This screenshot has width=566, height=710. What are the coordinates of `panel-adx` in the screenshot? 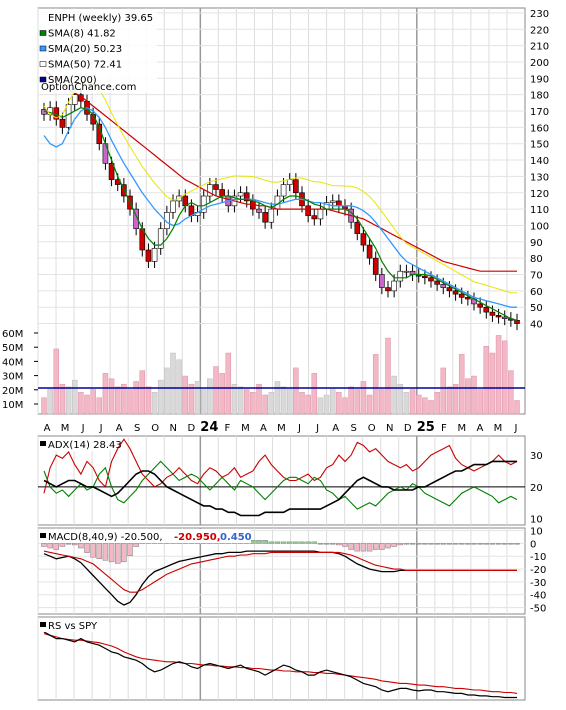 It's located at (281, 480).